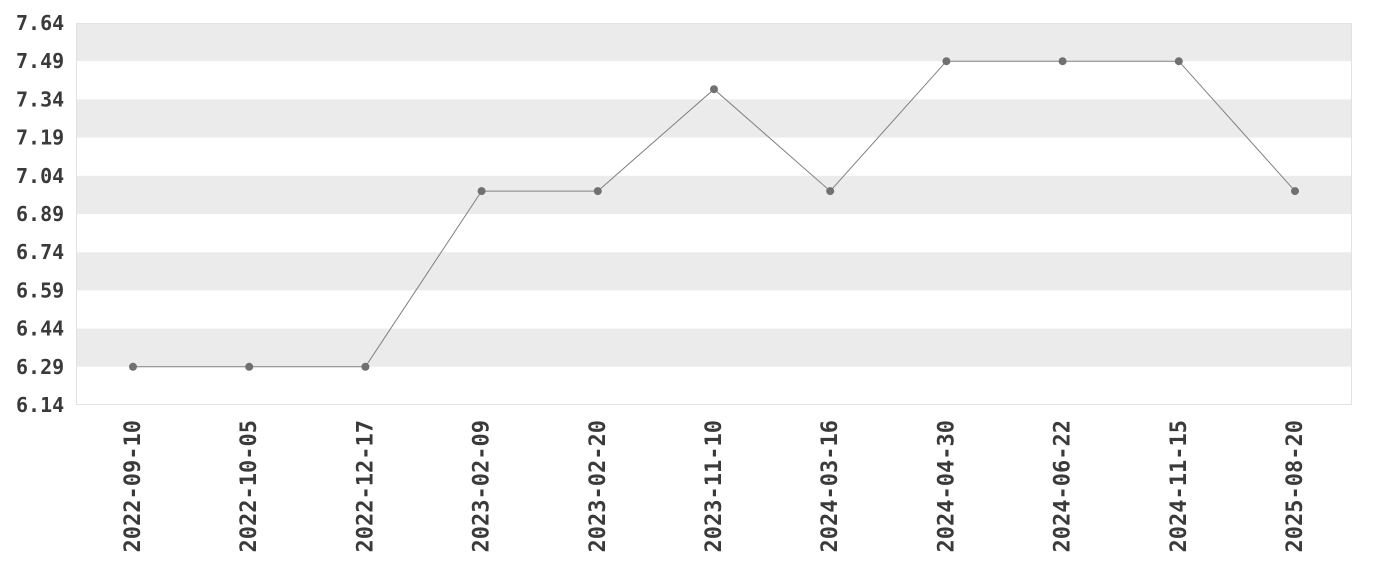 This screenshot has height=580, width=1380. I want to click on y-tick-label: 7.19, so click(40, 138).